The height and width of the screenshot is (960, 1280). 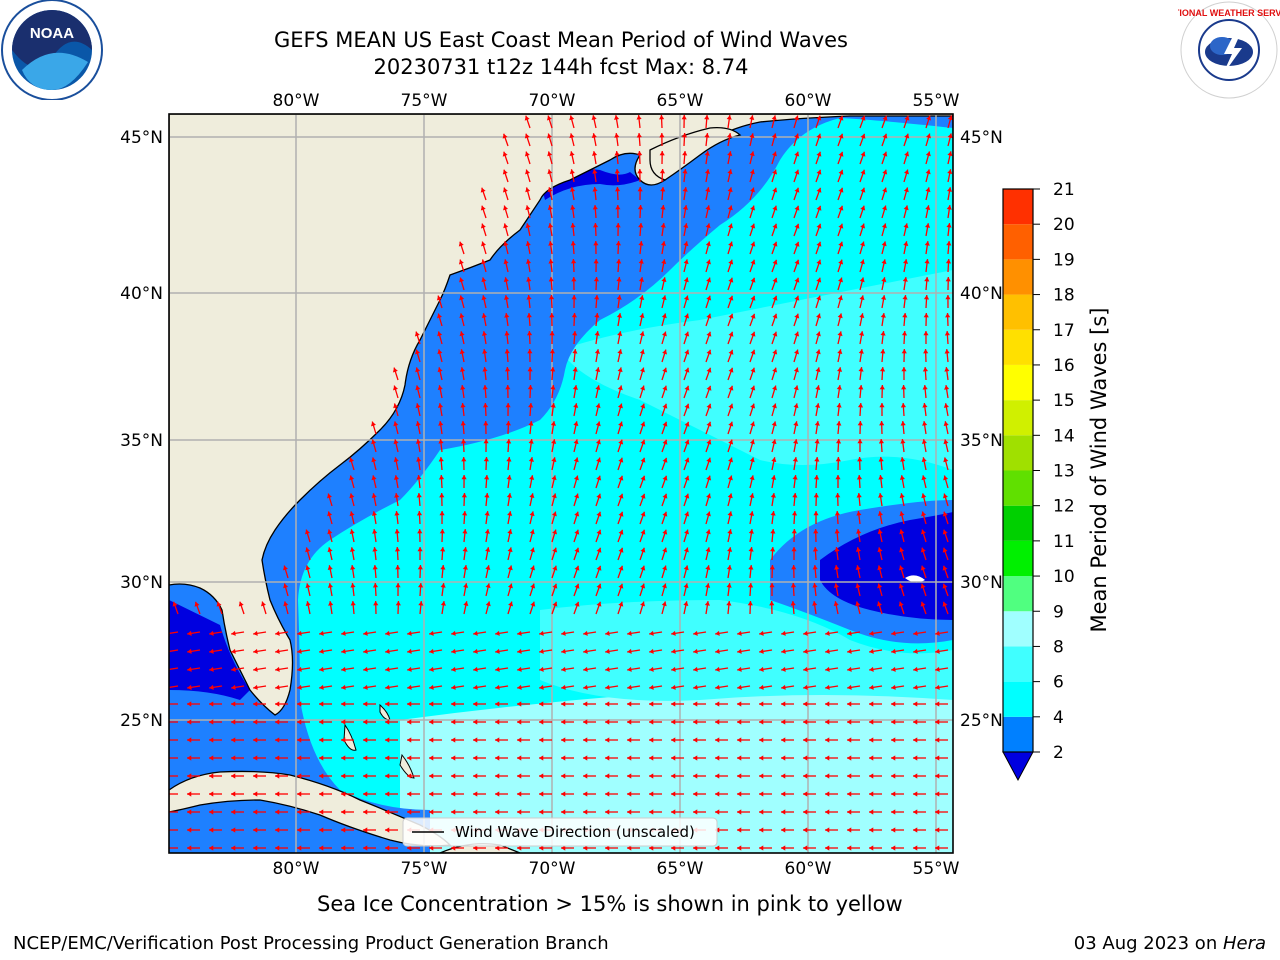 What do you see at coordinates (561, 67) in the screenshot?
I see `chart-subtitle: 20230731 t12z 144h fcst Max: 8.74` at bounding box center [561, 67].